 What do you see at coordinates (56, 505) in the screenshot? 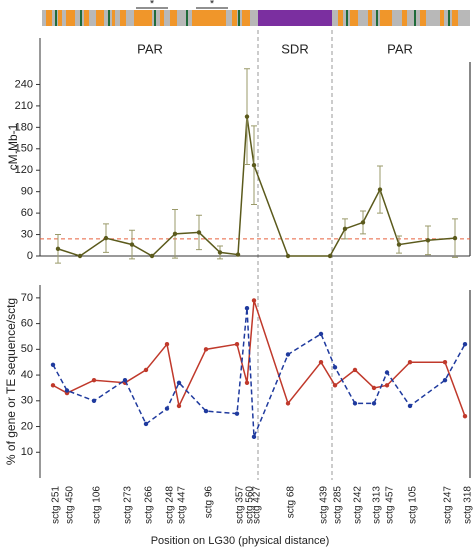
I see `x-tick-label: sctg 251` at bounding box center [56, 505].